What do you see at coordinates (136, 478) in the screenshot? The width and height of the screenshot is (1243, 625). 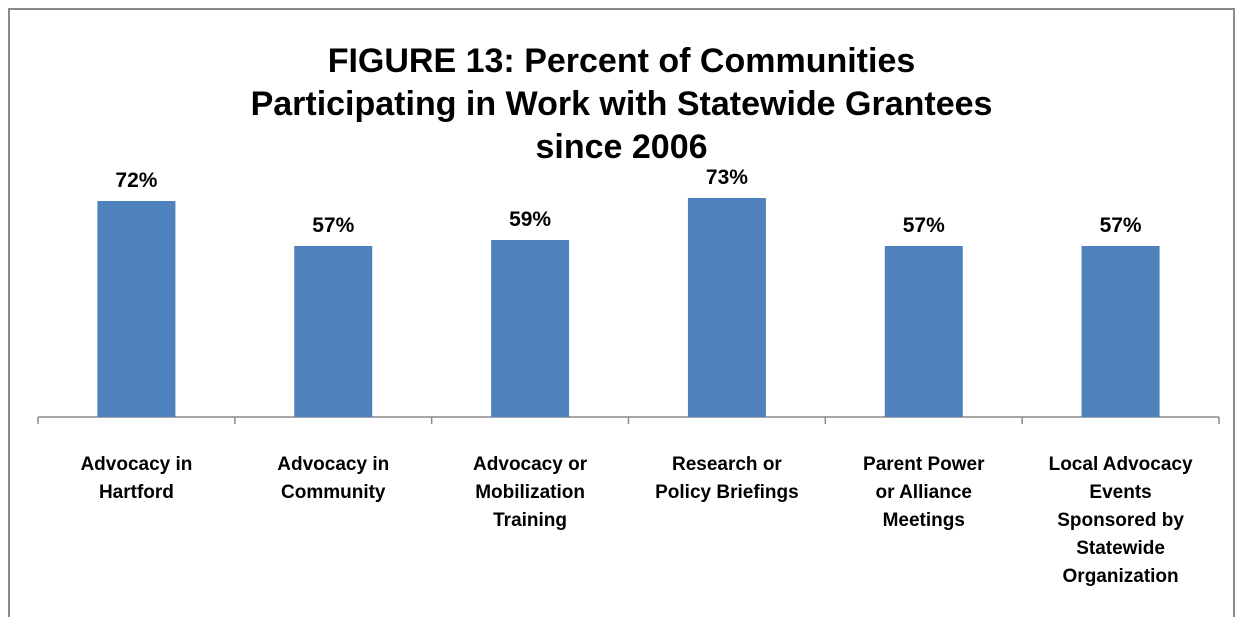 I see `category-label: Advocacy in Hartford` at bounding box center [136, 478].